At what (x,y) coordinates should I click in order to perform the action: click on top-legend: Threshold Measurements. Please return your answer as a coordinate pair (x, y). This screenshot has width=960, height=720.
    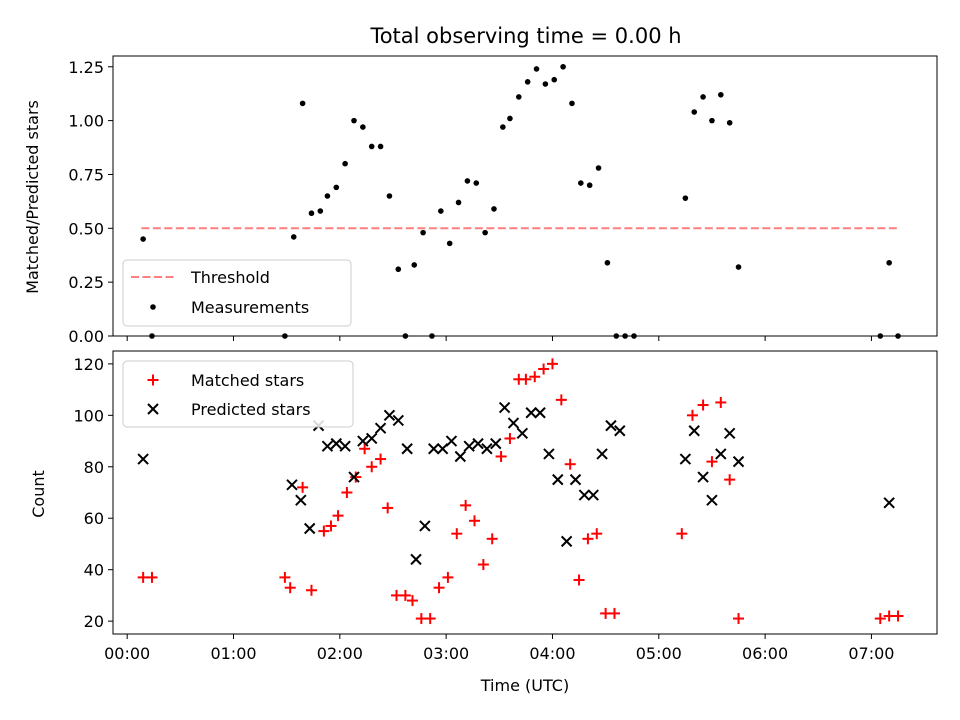
    Looking at the image, I should click on (237, 293).